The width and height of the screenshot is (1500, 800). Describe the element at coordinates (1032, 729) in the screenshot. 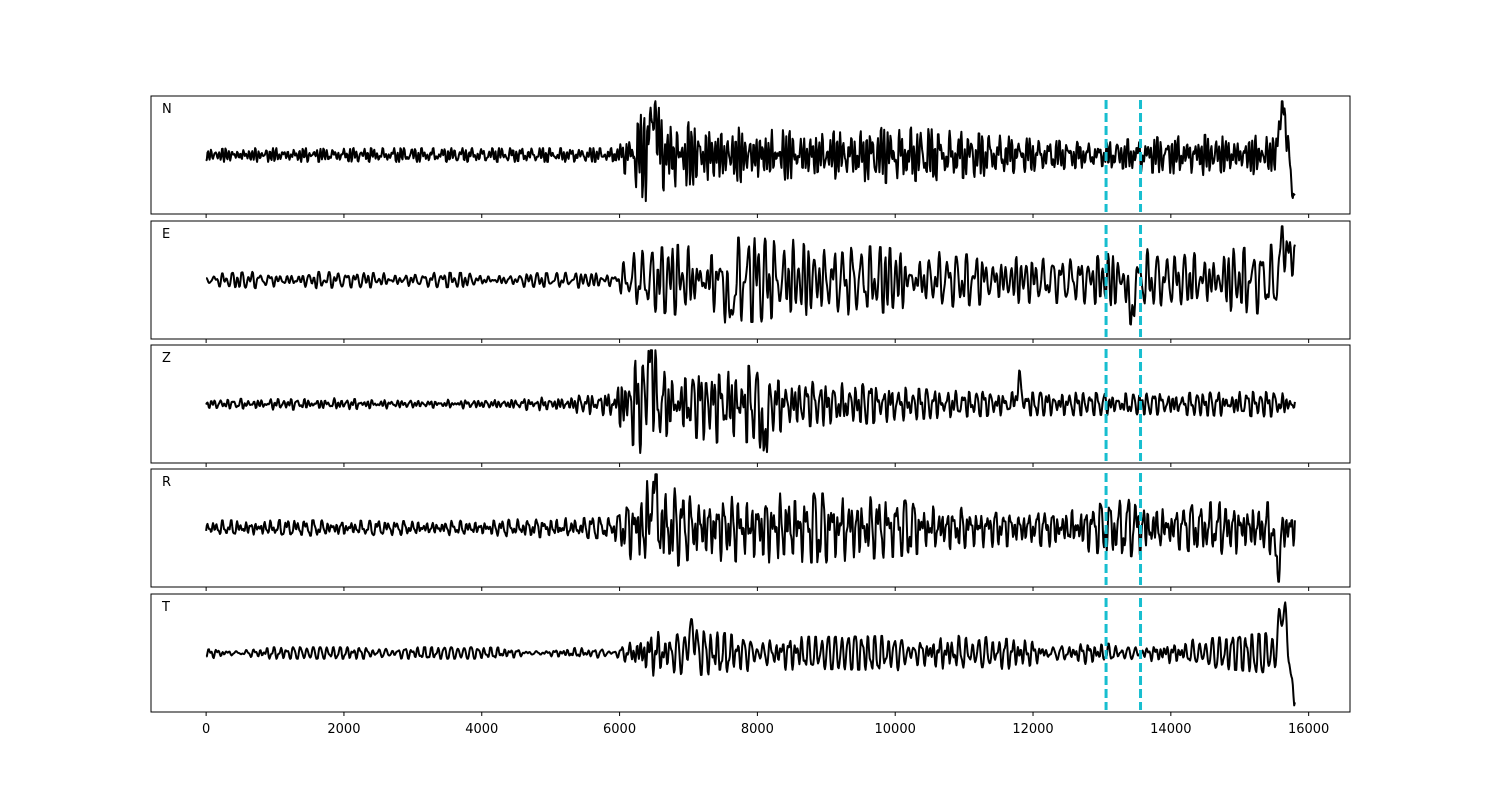

I see `x-tick-label: 12000` at that location.